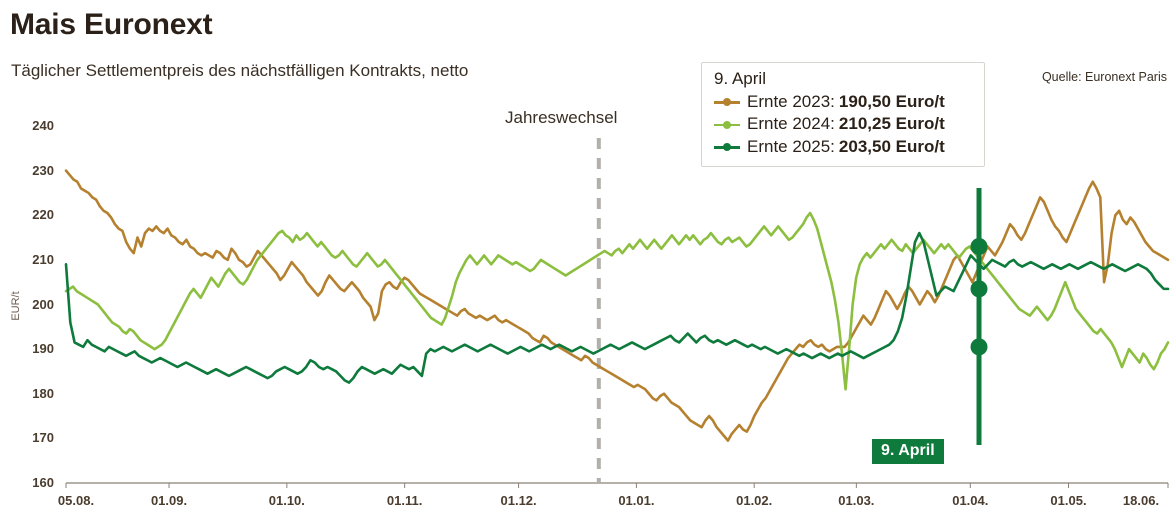 This screenshot has height=521, width=1175. I want to click on x-axis-tick-label: 01.05., so click(1068, 500).